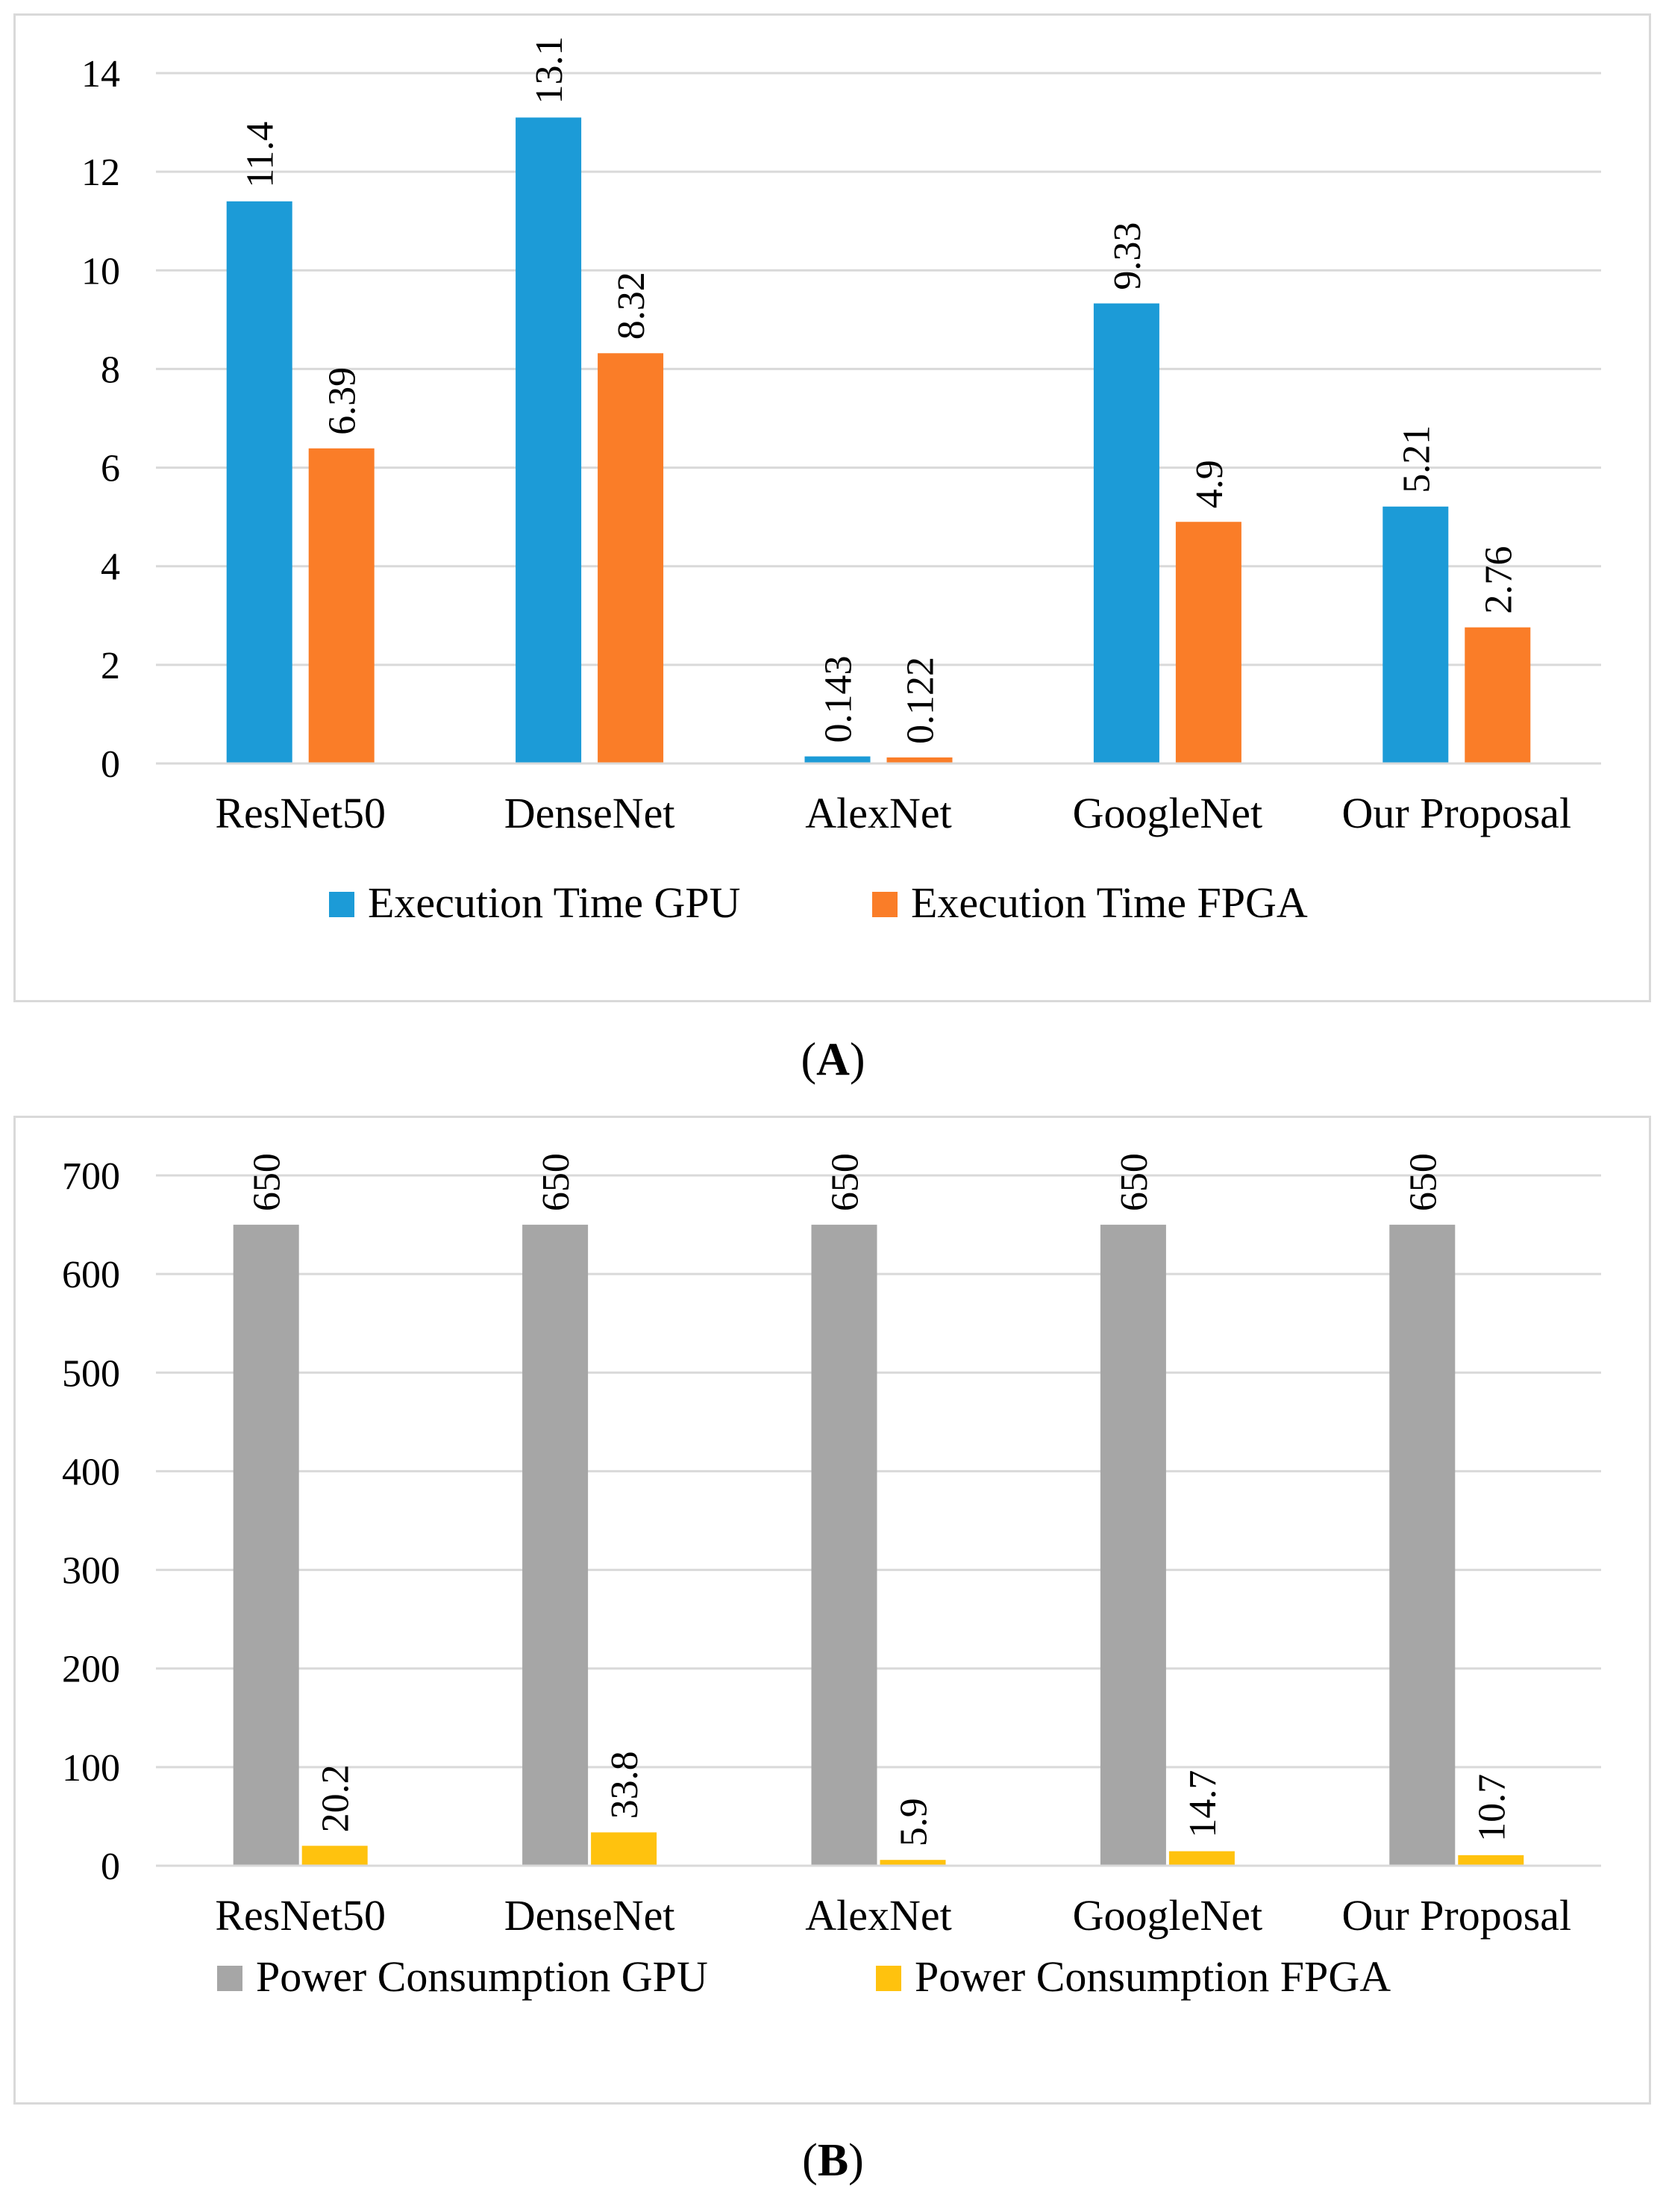  Describe the element at coordinates (110, 666) in the screenshot. I see `chart-a-y-tick-label: 2` at that location.